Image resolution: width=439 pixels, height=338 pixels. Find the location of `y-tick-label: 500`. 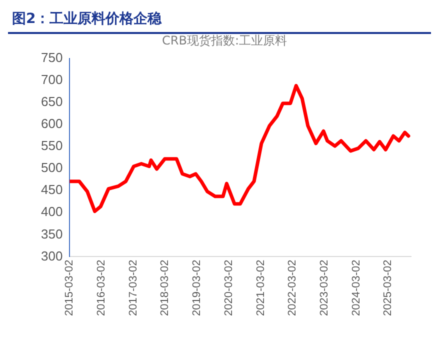

y-tick-label: 500 is located at coordinates (51, 168).